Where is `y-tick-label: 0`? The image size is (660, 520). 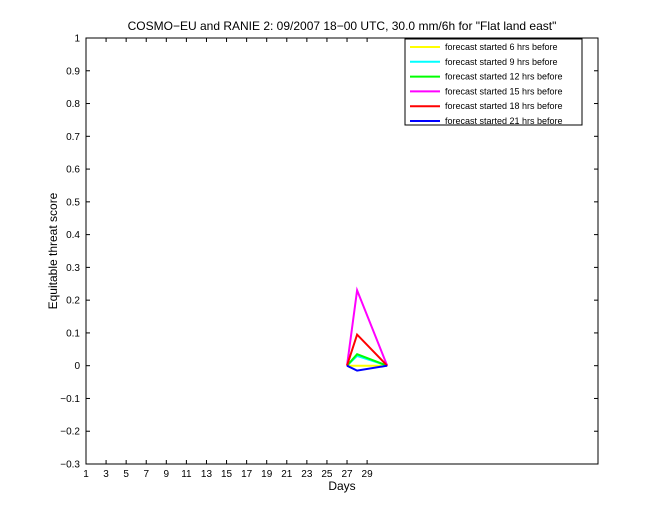 y-tick-label: 0 is located at coordinates (77, 366).